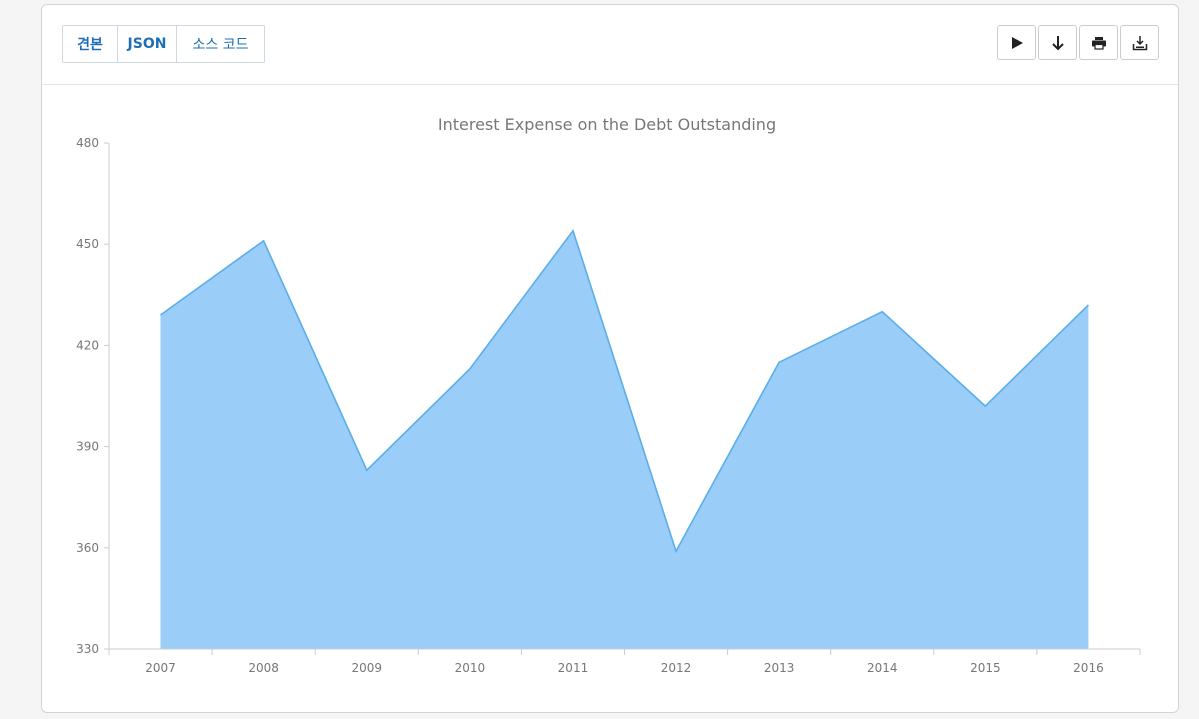  I want to click on y-tick-label: 390, so click(87, 447).